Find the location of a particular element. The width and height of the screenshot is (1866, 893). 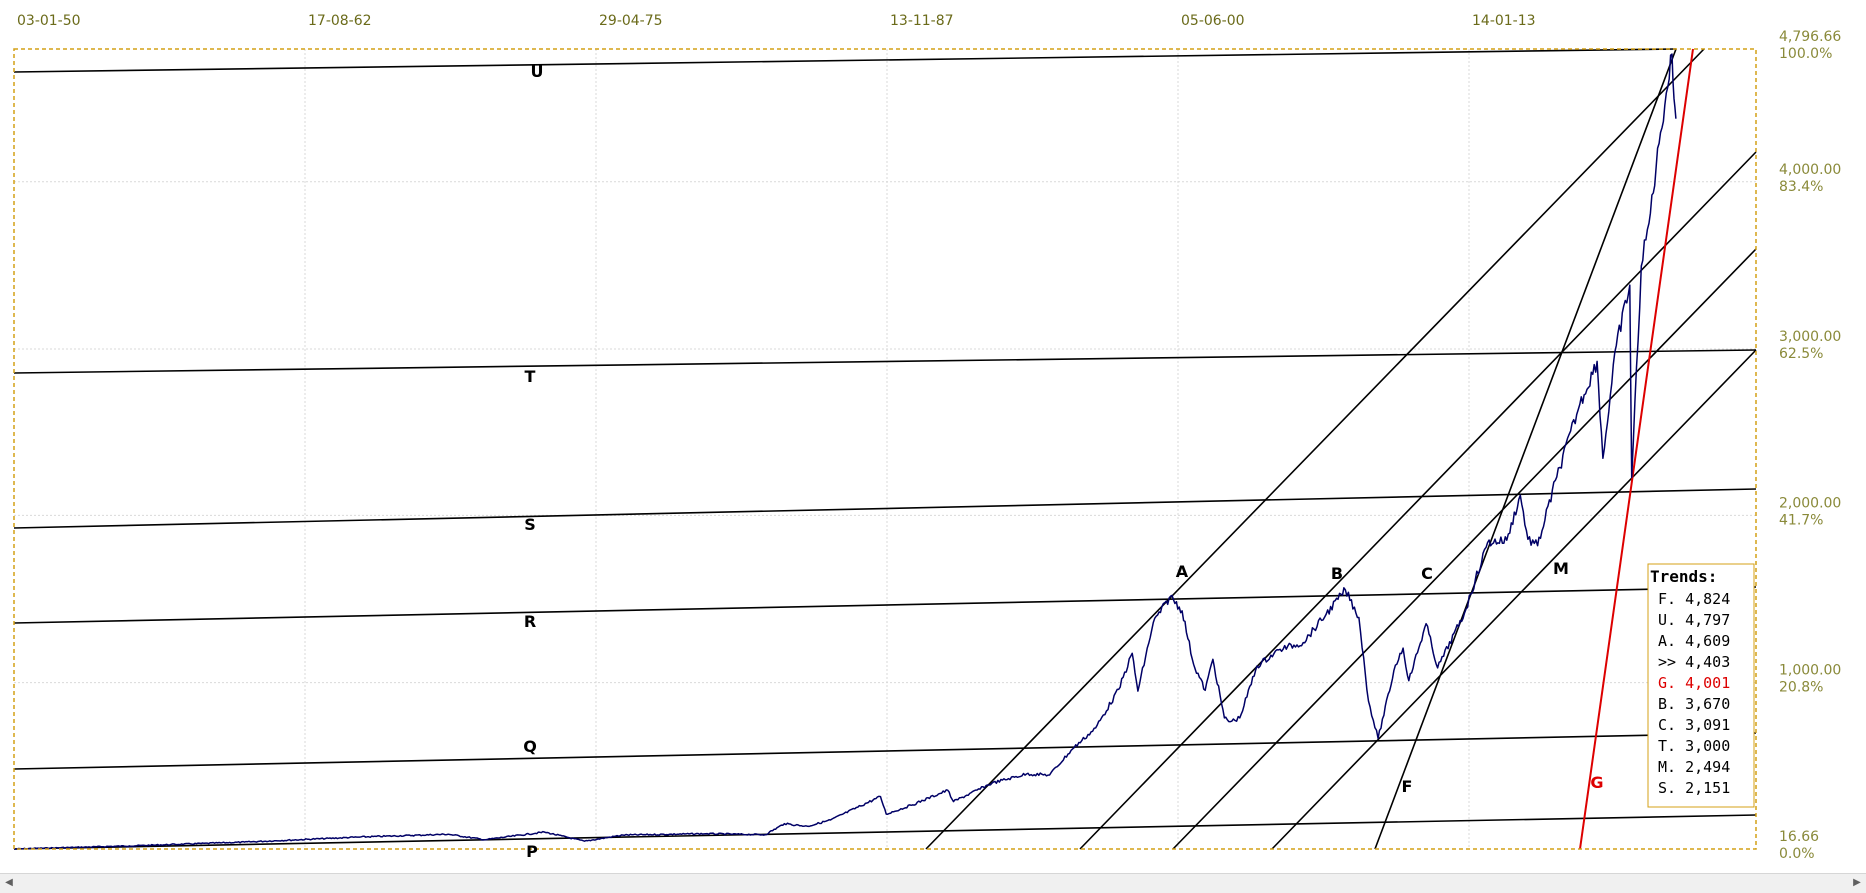

trend-line-f is located at coordinates (1525, 449).